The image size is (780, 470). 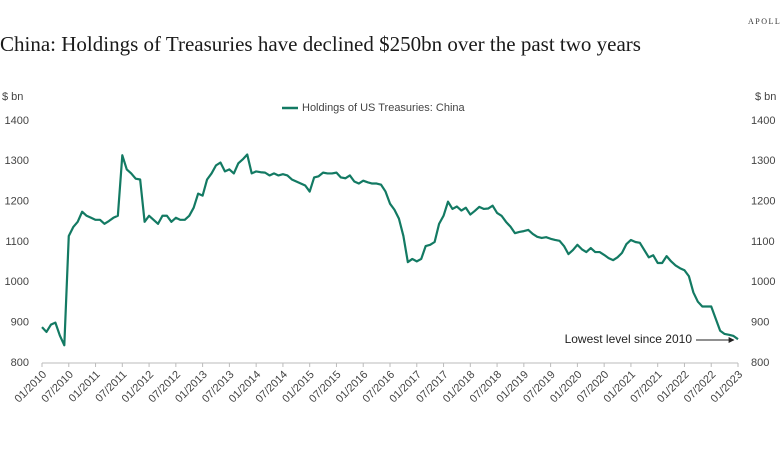 I want to click on y2-tick-label: 1200, so click(x=763, y=202).